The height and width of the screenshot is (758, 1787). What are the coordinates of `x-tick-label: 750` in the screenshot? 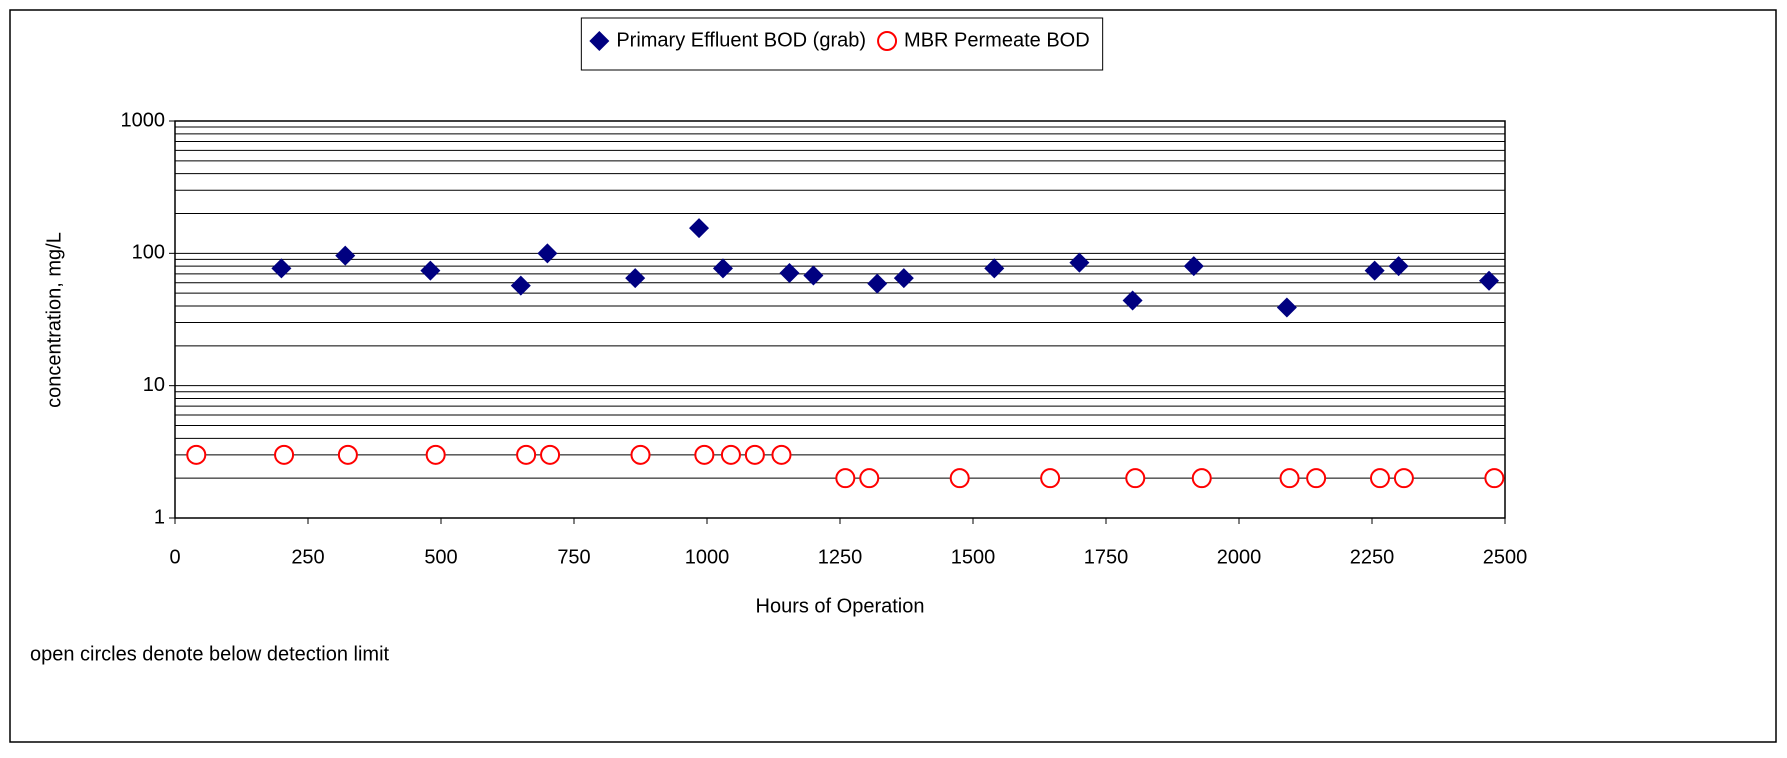 It's located at (573, 557).